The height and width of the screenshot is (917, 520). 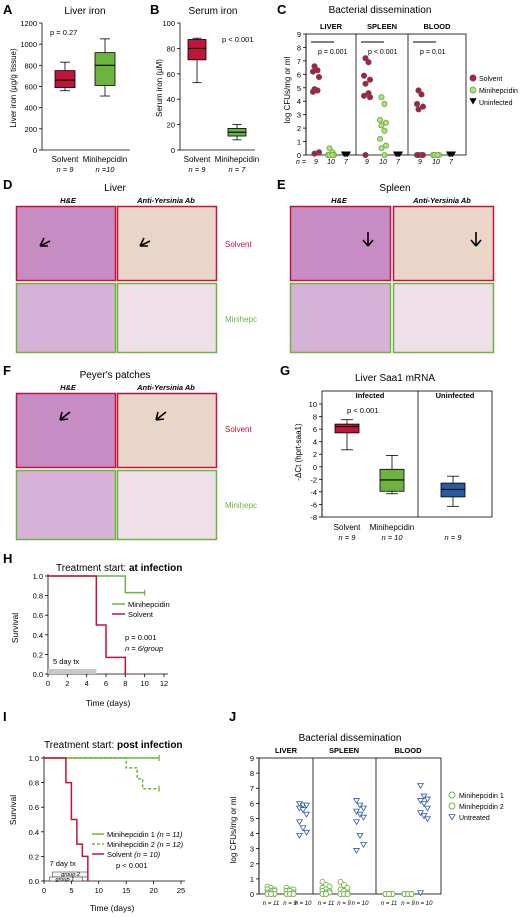 I want to click on panel-g-n-label: n = 9, so click(x=454, y=537).